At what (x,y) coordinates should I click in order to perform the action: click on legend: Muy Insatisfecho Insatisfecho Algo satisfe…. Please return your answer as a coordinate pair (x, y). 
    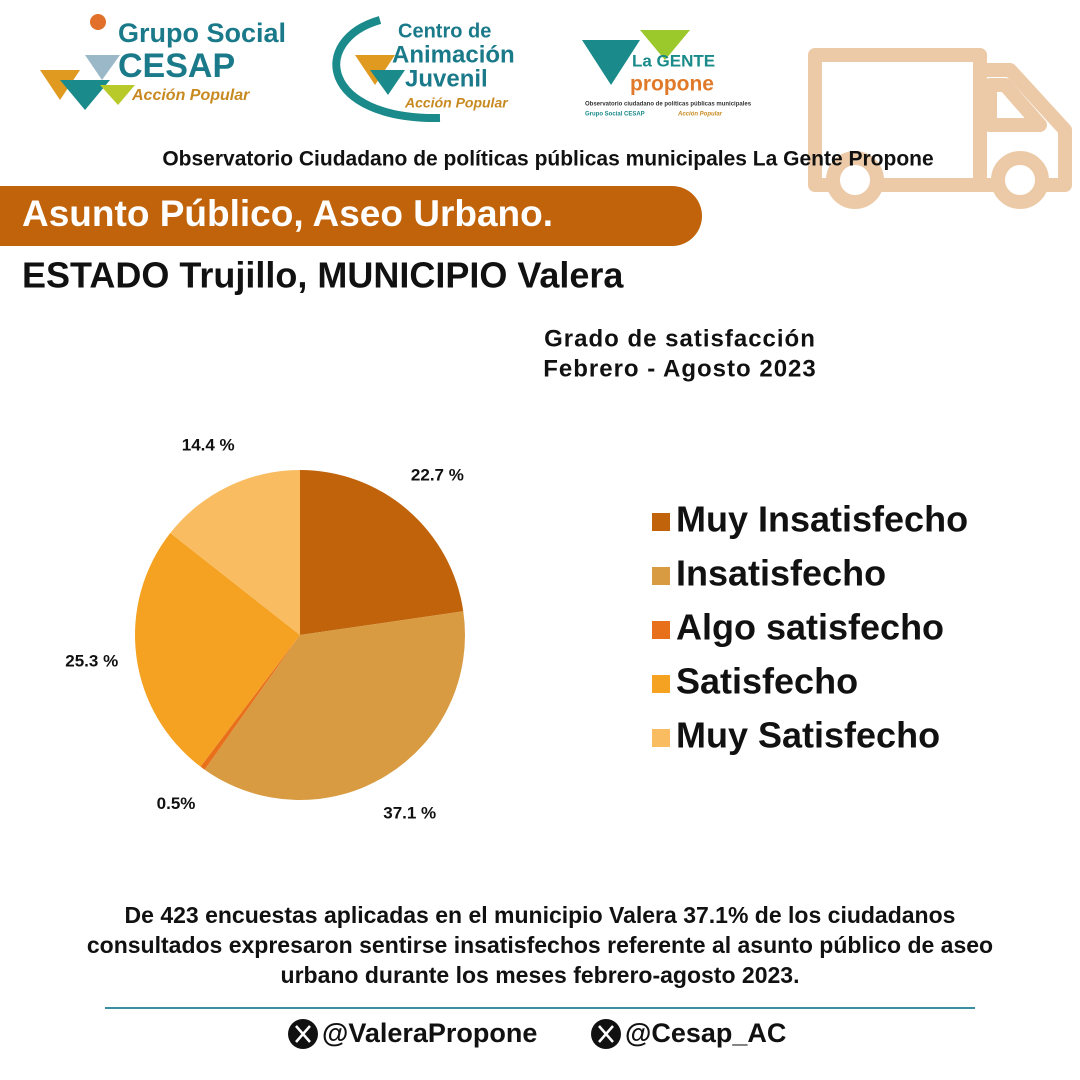
    Looking at the image, I should click on (810, 627).